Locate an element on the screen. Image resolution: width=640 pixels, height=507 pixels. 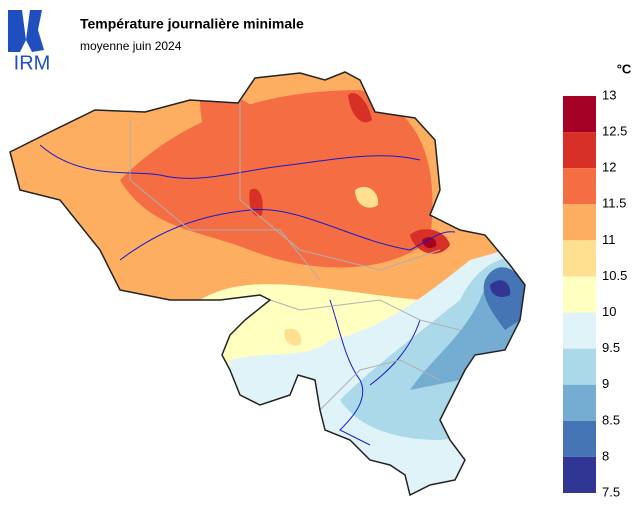
legend-tick-label: 8 is located at coordinates (605, 455).